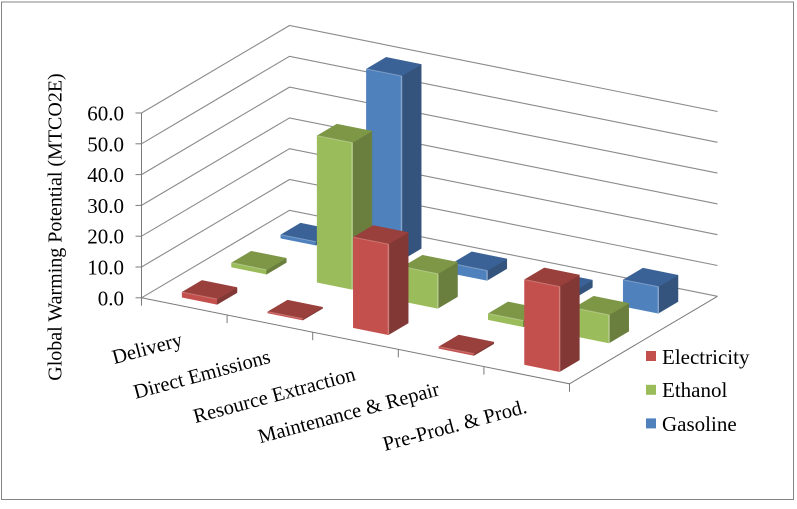 The image size is (797, 509). Describe the element at coordinates (105, 114) in the screenshot. I see `svg-text: 60.0` at that location.